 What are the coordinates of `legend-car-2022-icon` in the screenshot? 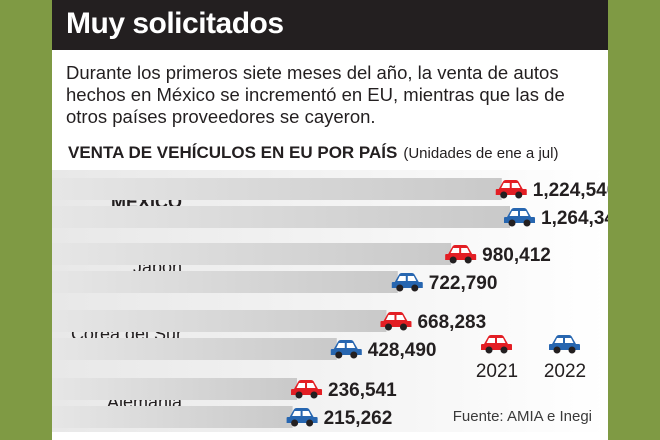 It's located at (564, 344).